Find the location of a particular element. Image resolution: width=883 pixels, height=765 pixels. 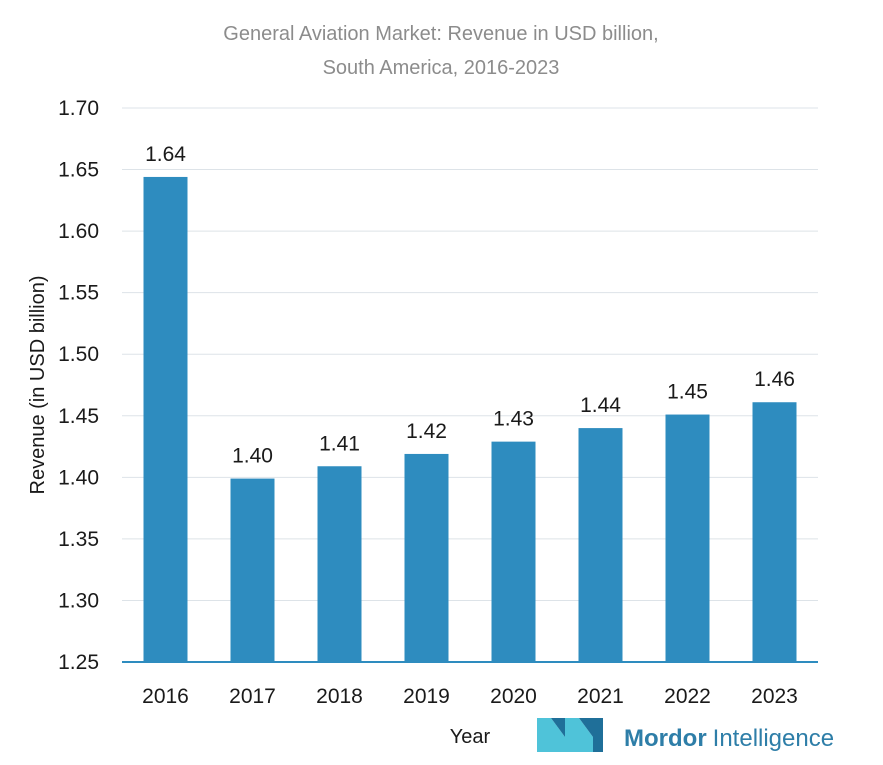

y-tick-label: 1.25 is located at coordinates (78, 662).